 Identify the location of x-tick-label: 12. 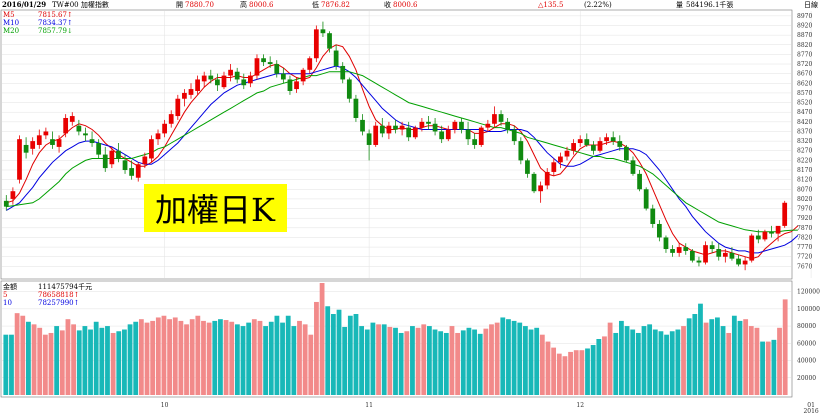
(580, 405).